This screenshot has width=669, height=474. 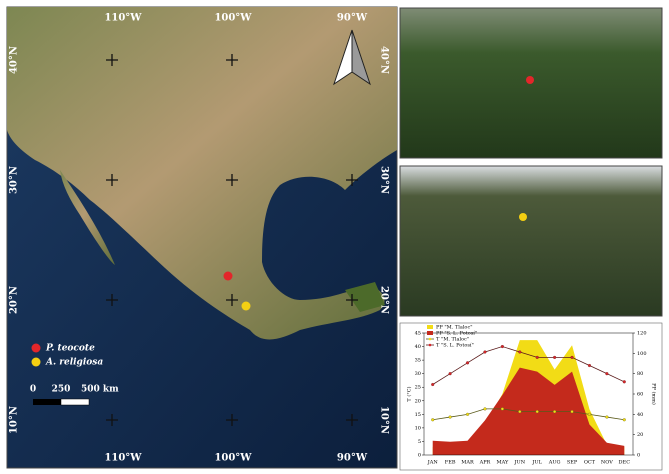 I want to click on x-tick-label: MAR, so click(x=467, y=463).